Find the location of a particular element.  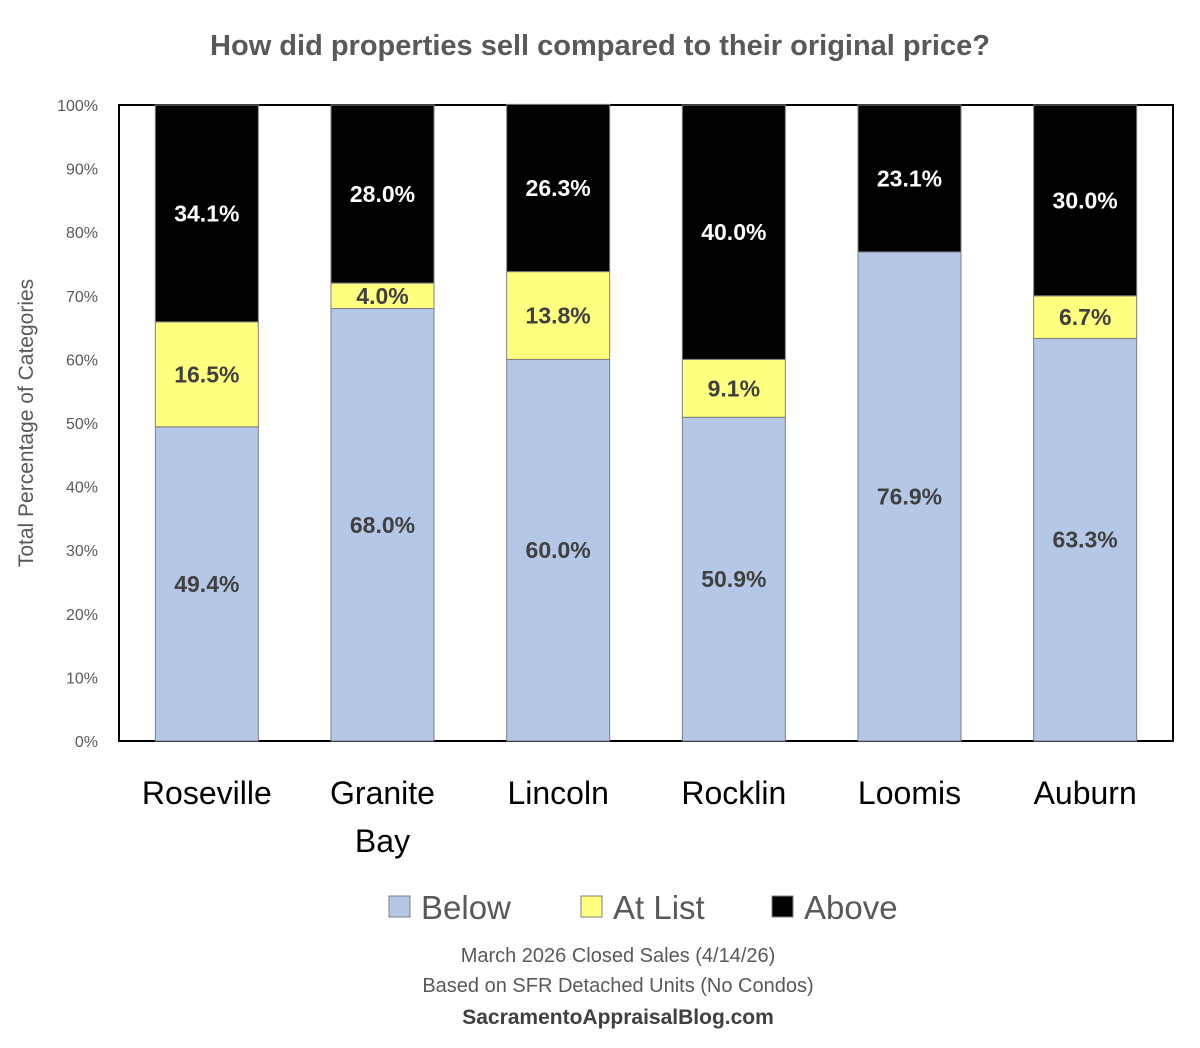

y-tick-label: 80% is located at coordinates (82, 233).